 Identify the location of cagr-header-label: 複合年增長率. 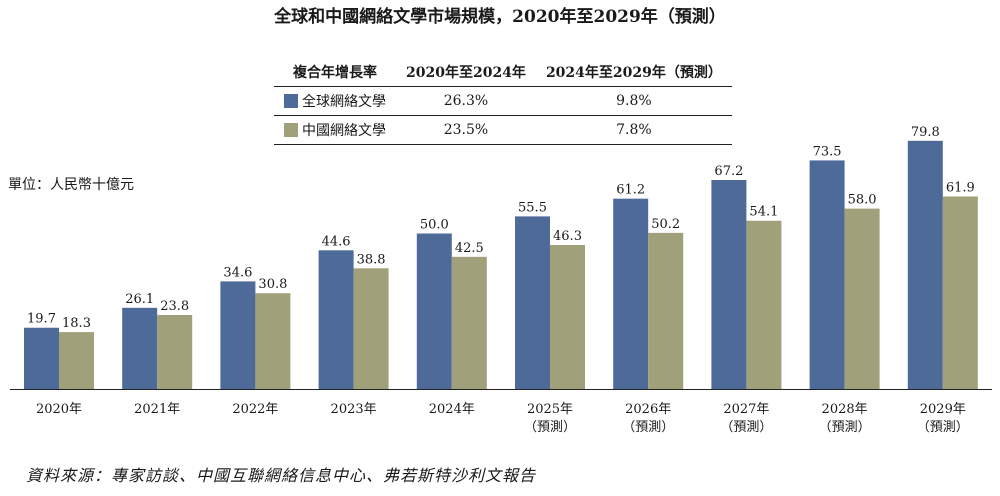
(335, 72).